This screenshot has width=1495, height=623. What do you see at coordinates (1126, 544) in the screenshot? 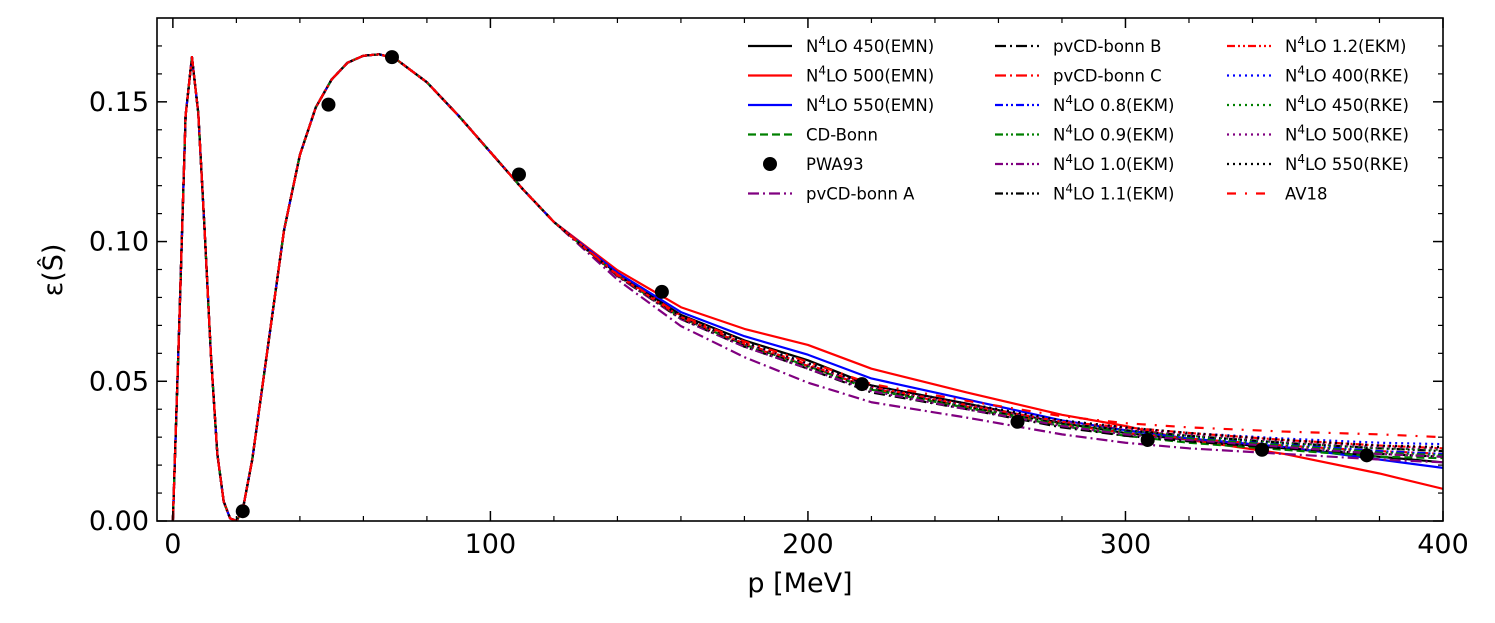
I see `x-tick-label: 300` at bounding box center [1126, 544].